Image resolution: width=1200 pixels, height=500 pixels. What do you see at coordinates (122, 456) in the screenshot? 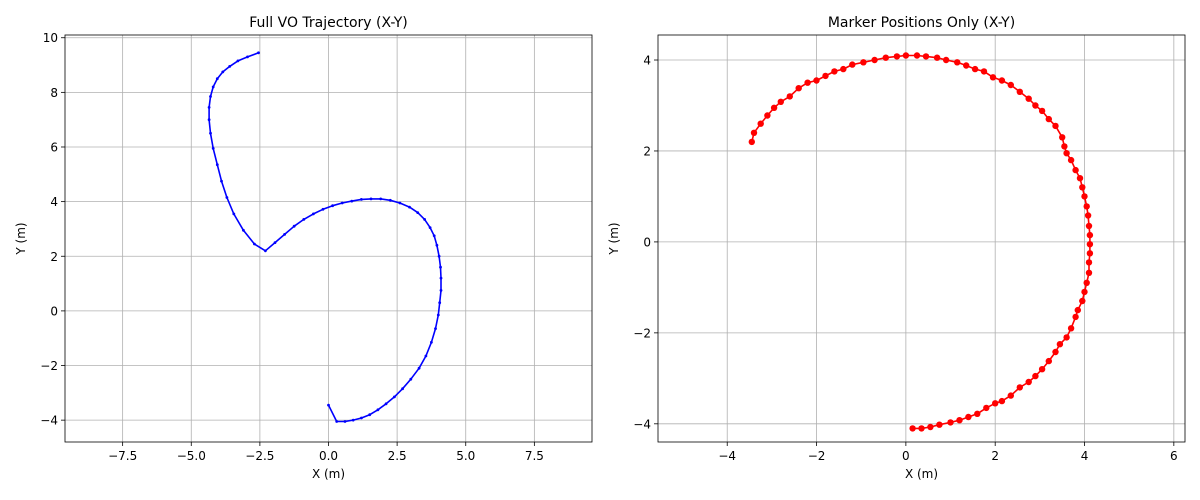
I see `x-tick-label: −7.5` at bounding box center [122, 456].